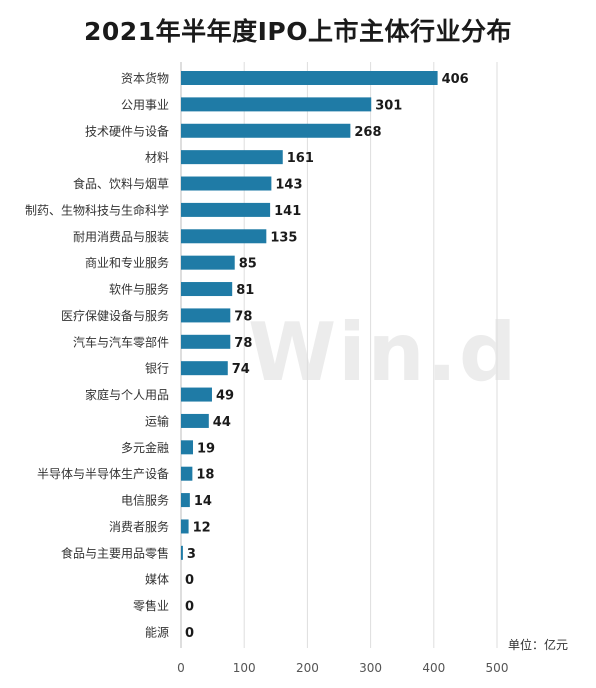  What do you see at coordinates (157, 632) in the screenshot?
I see `category-label: 能源` at bounding box center [157, 632].